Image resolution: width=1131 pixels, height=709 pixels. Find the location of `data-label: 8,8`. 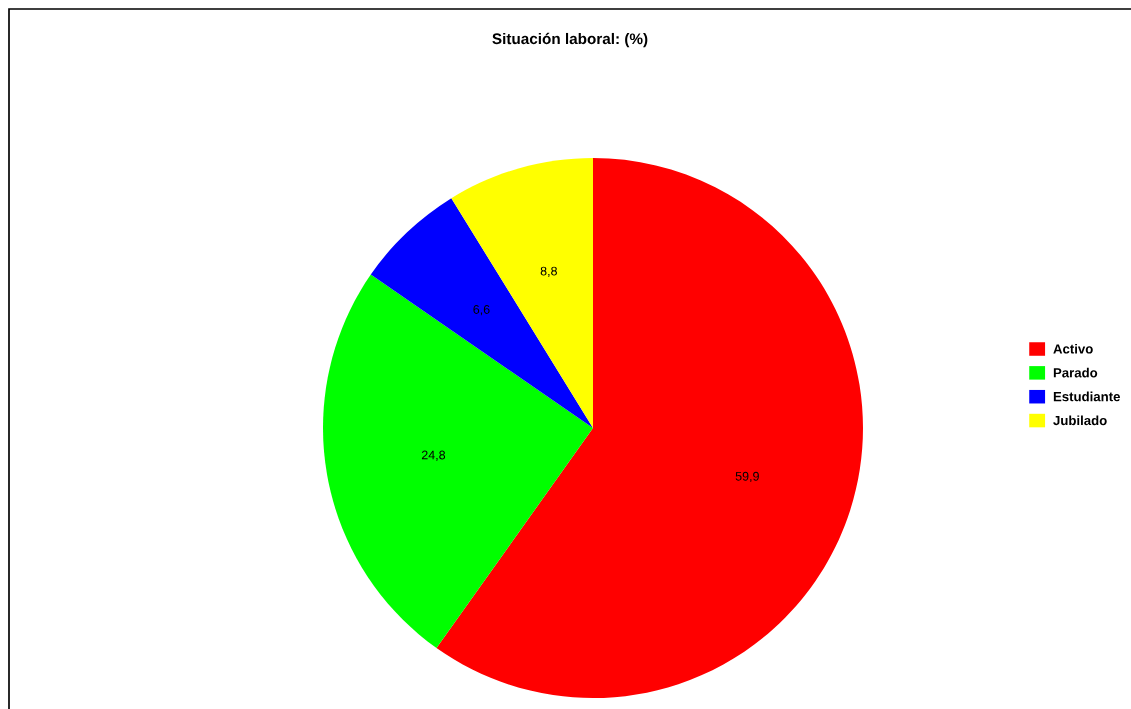

data-label: 8,8 is located at coordinates (548, 271).